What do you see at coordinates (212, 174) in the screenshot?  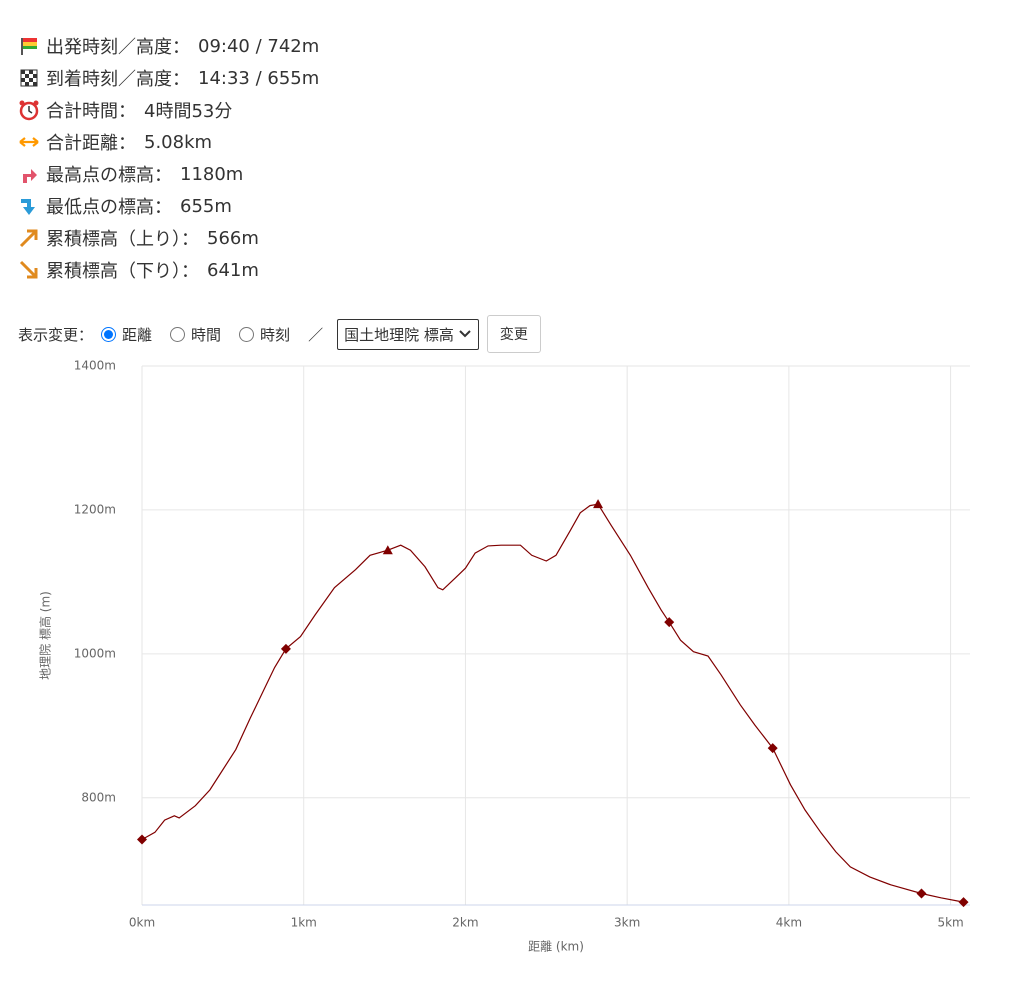 I see `stat-value: 1180m` at bounding box center [212, 174].